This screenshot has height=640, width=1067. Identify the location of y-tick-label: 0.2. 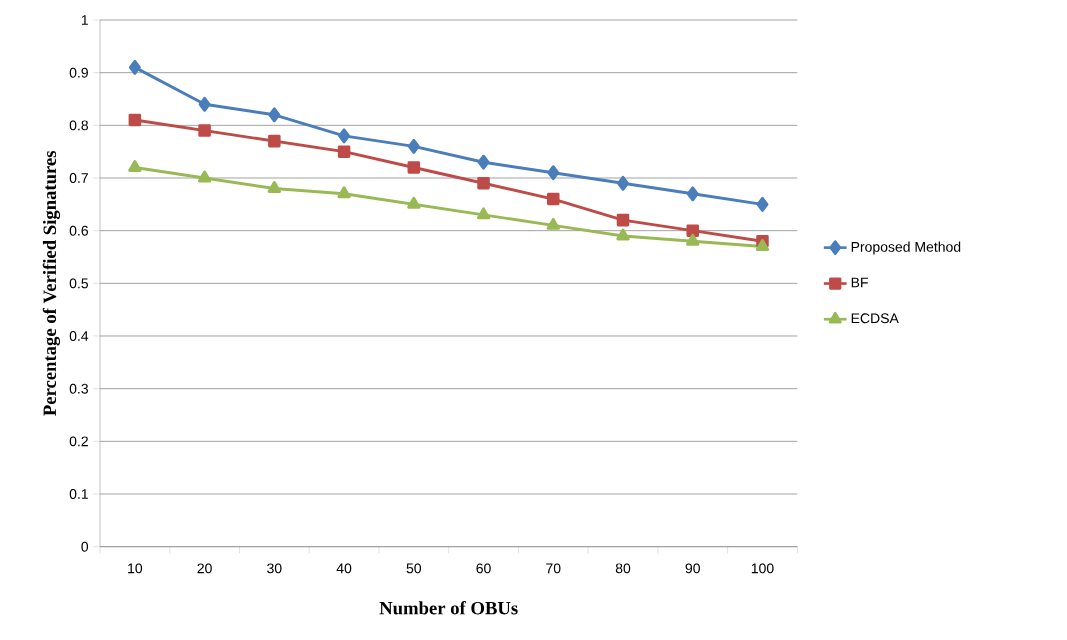
(78, 441).